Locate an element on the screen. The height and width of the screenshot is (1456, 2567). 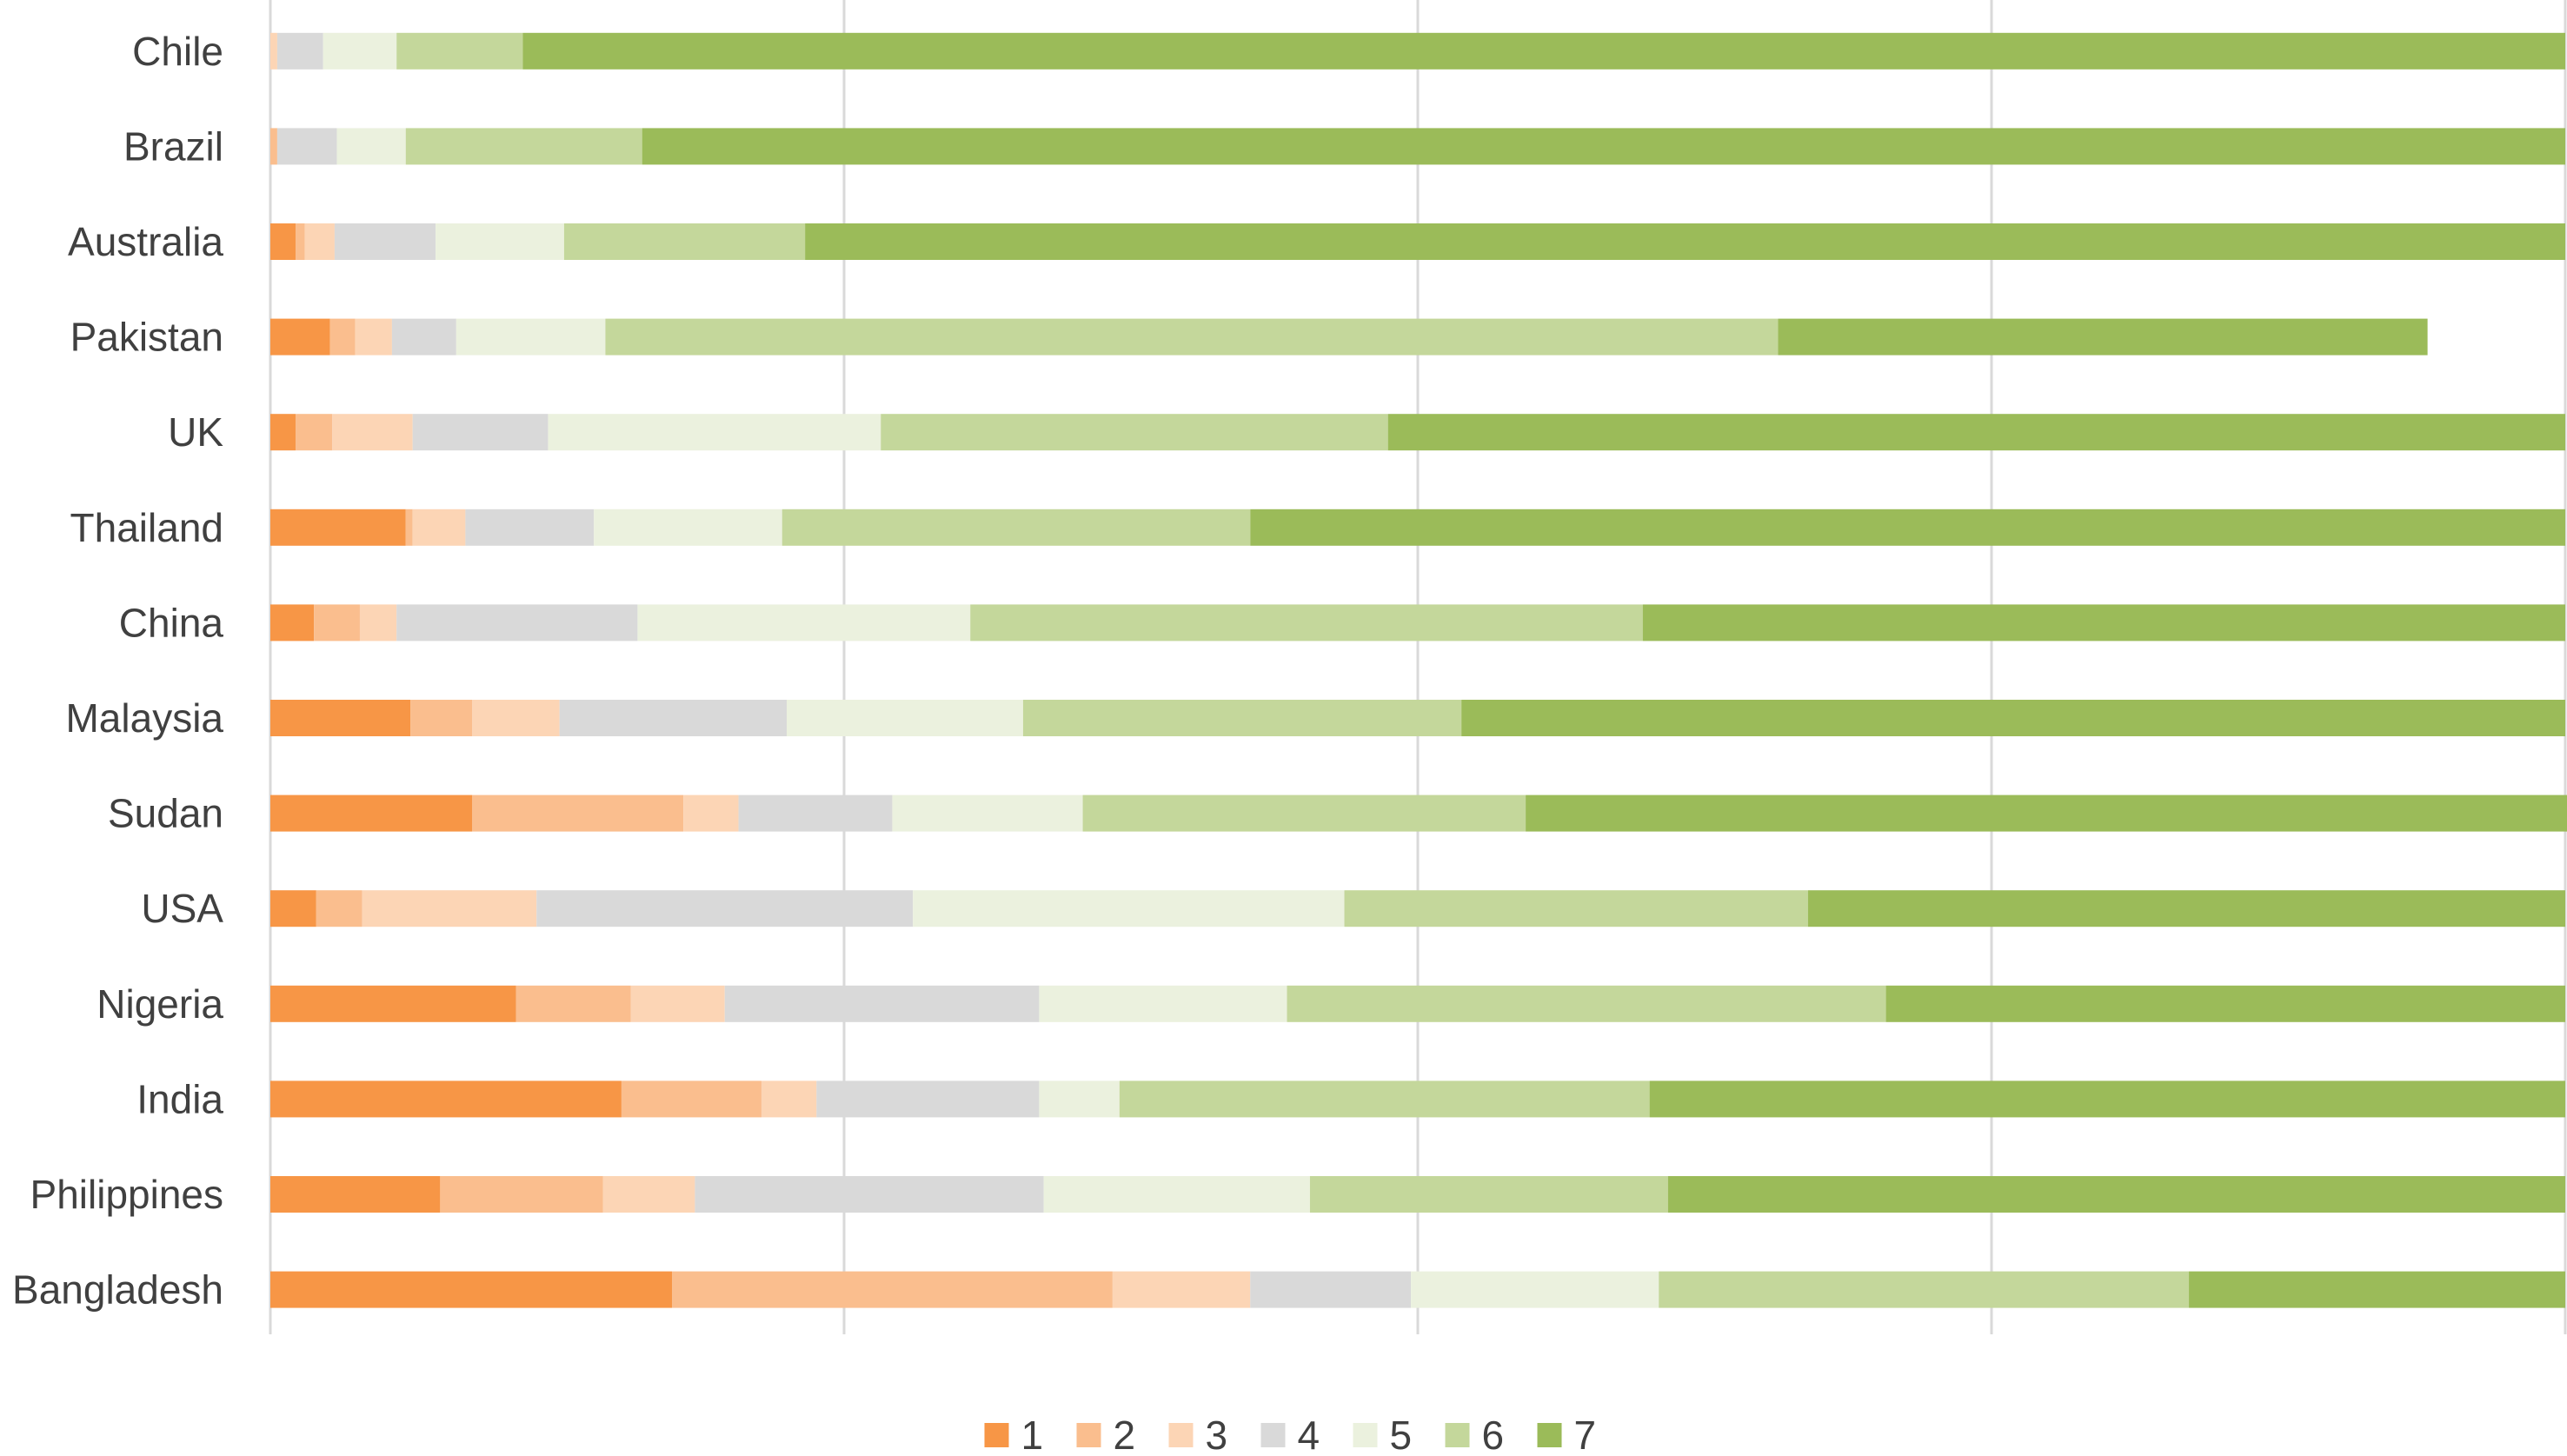
legend: 1 2 3 4 5 6 7 is located at coordinates (1290, 1434).